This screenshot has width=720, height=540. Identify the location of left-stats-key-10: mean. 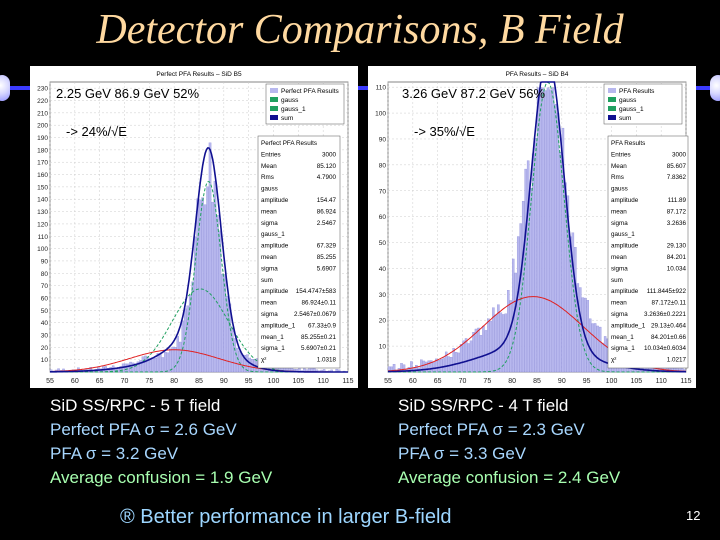
(269, 257).